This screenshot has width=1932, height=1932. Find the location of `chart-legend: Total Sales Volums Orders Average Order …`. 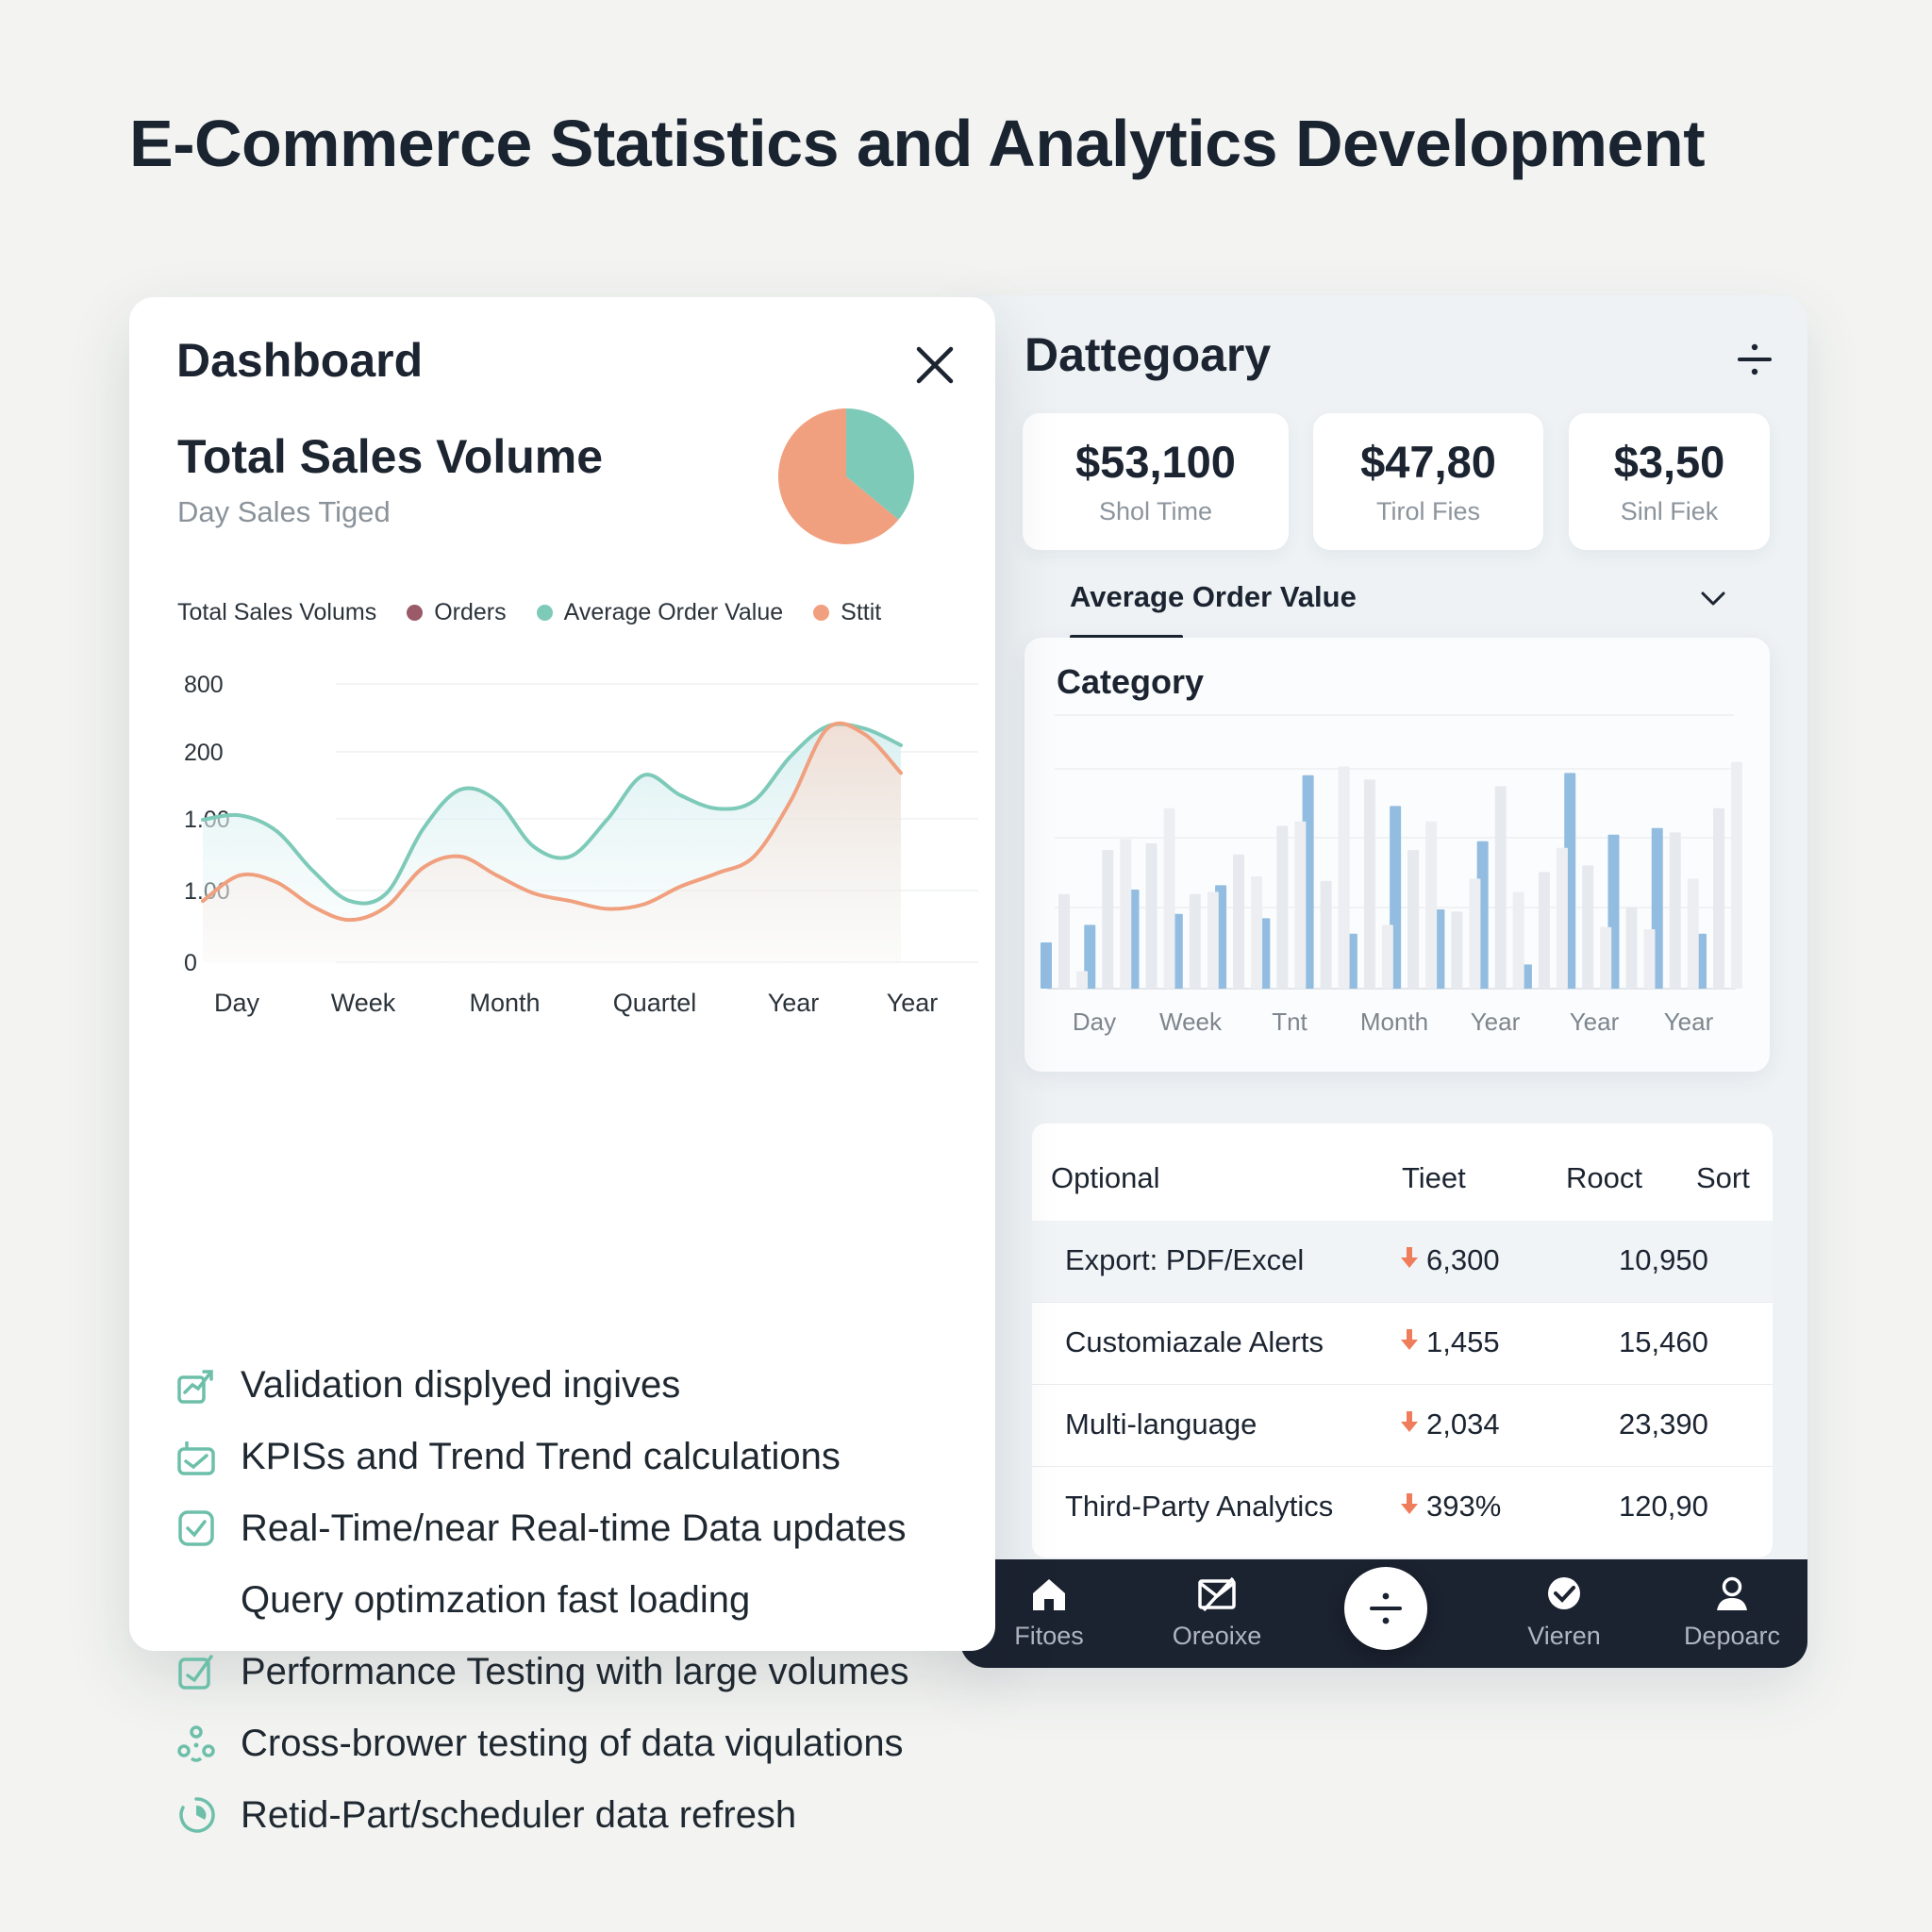

chart-legend: Total Sales Volums Orders Average Order … is located at coordinates (529, 612).